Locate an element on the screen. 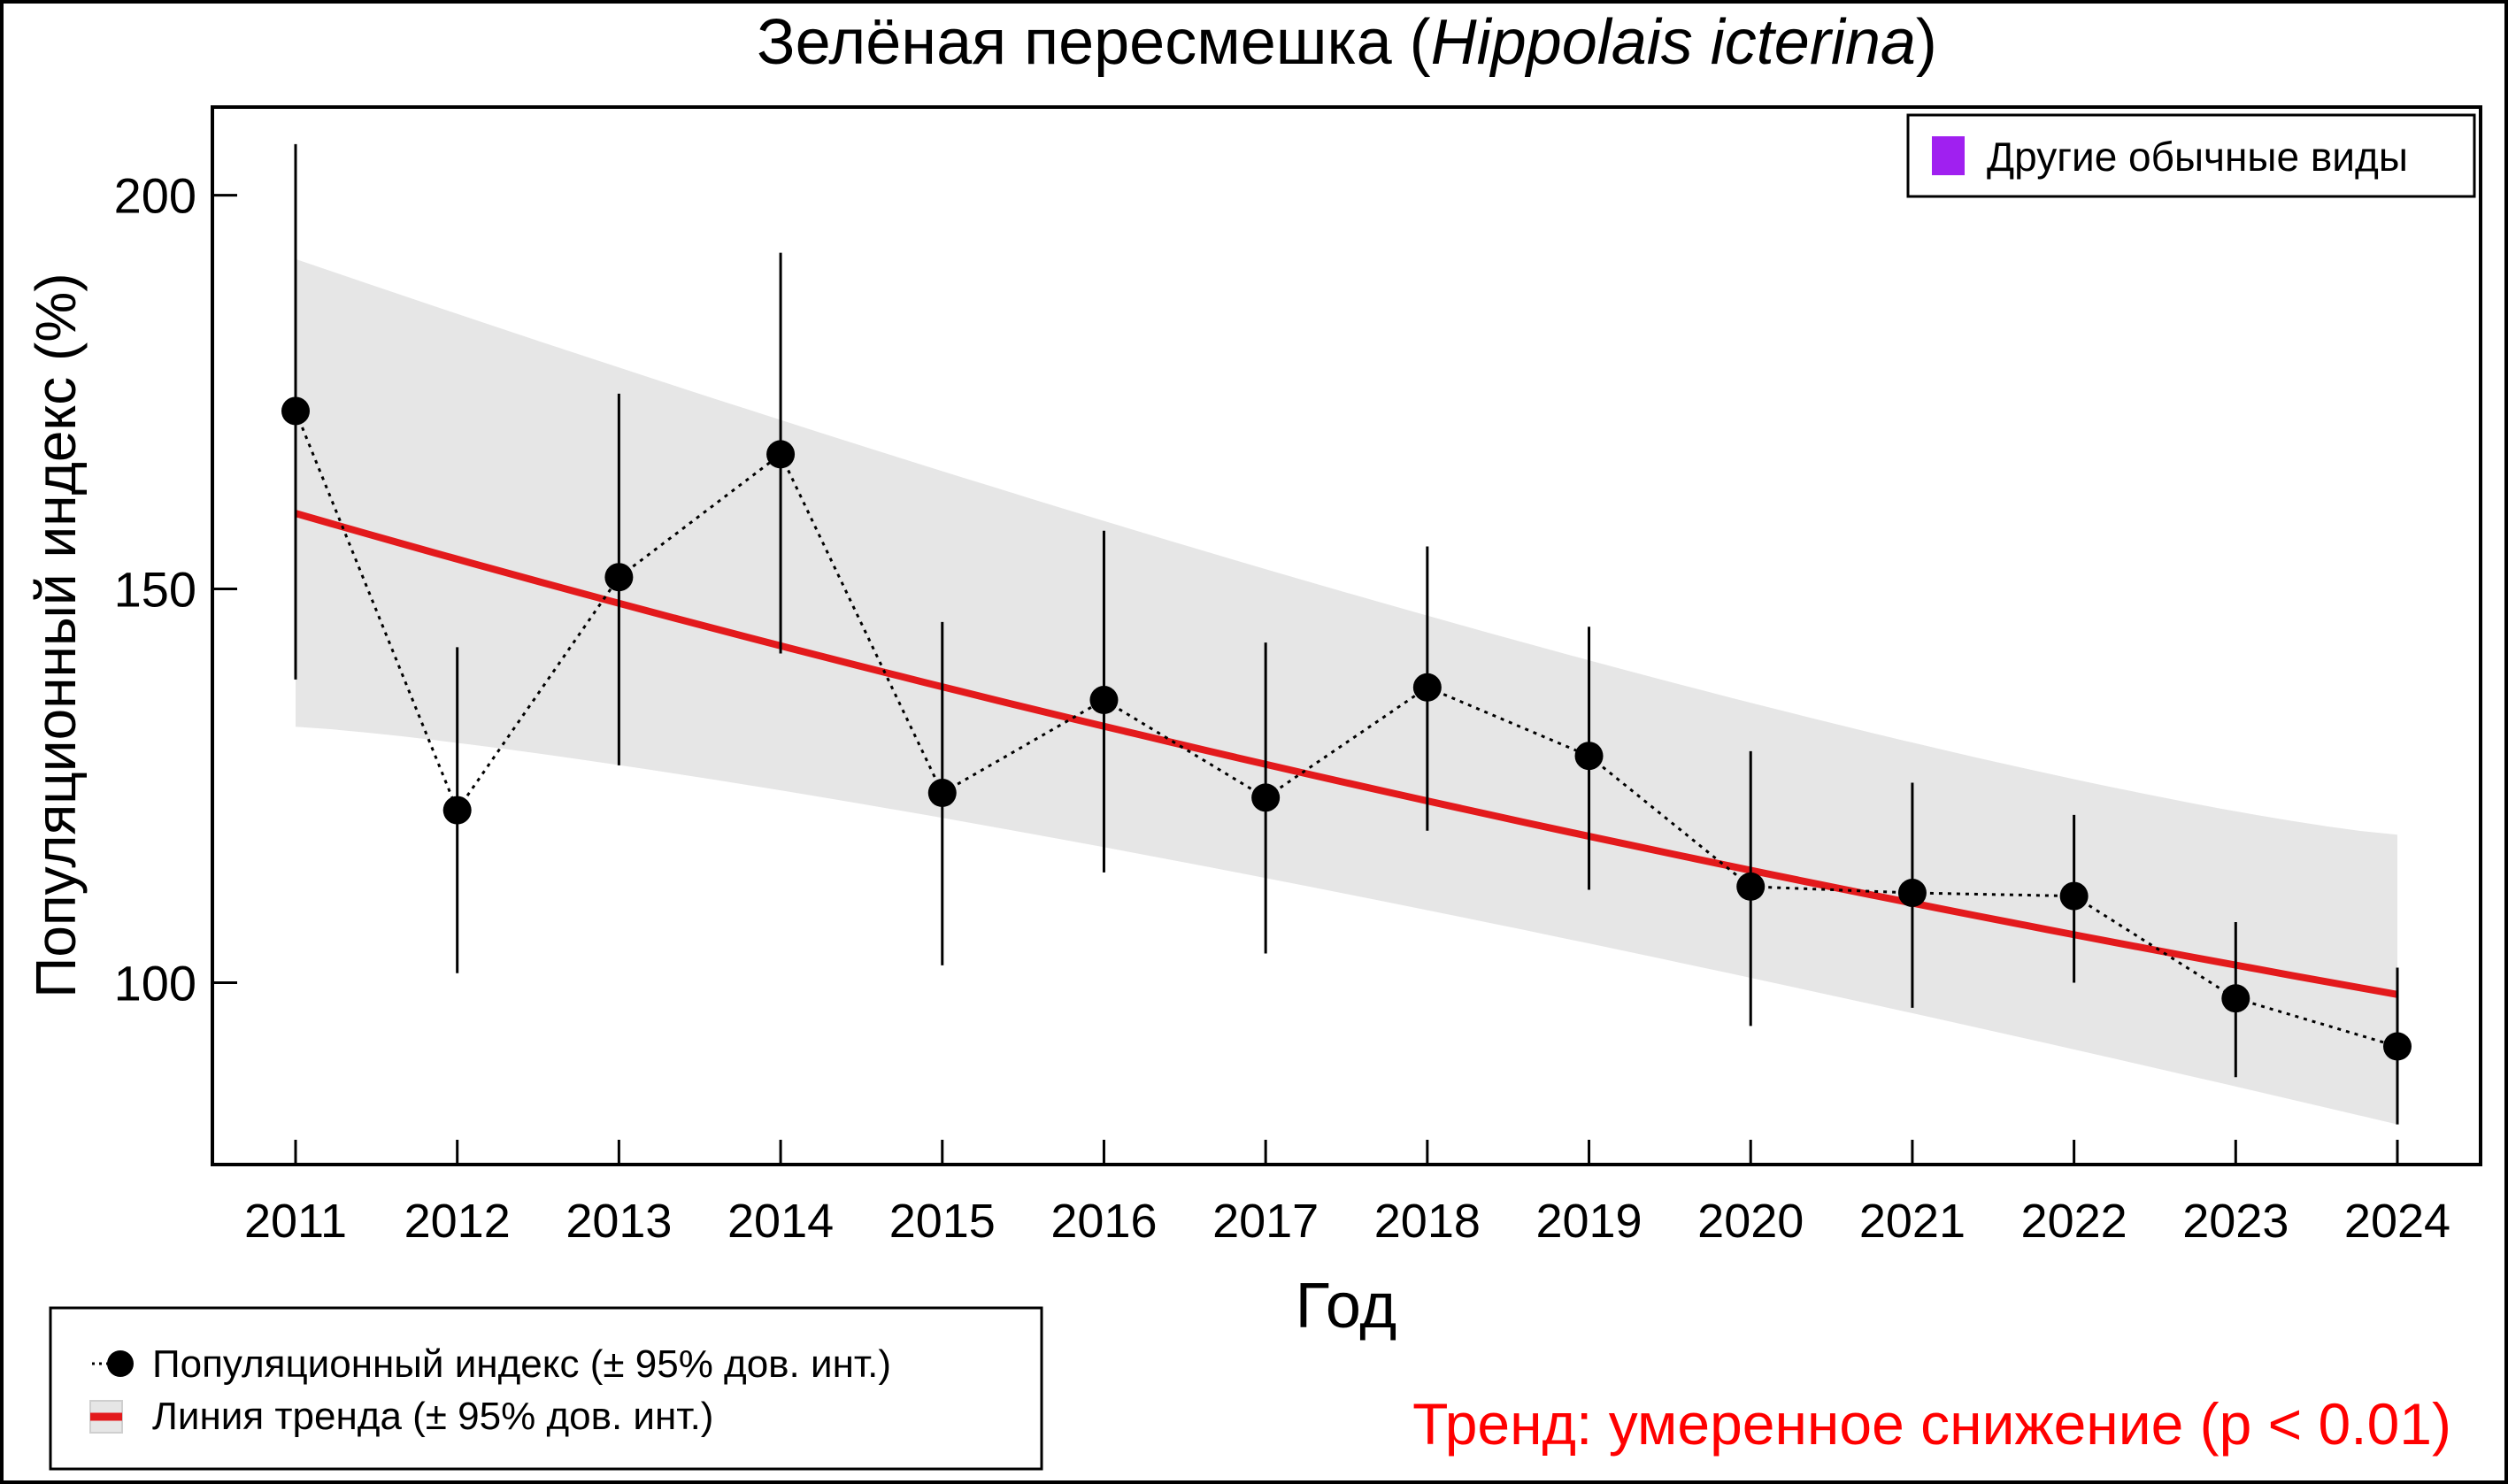  data-point-2012 is located at coordinates (457, 810).